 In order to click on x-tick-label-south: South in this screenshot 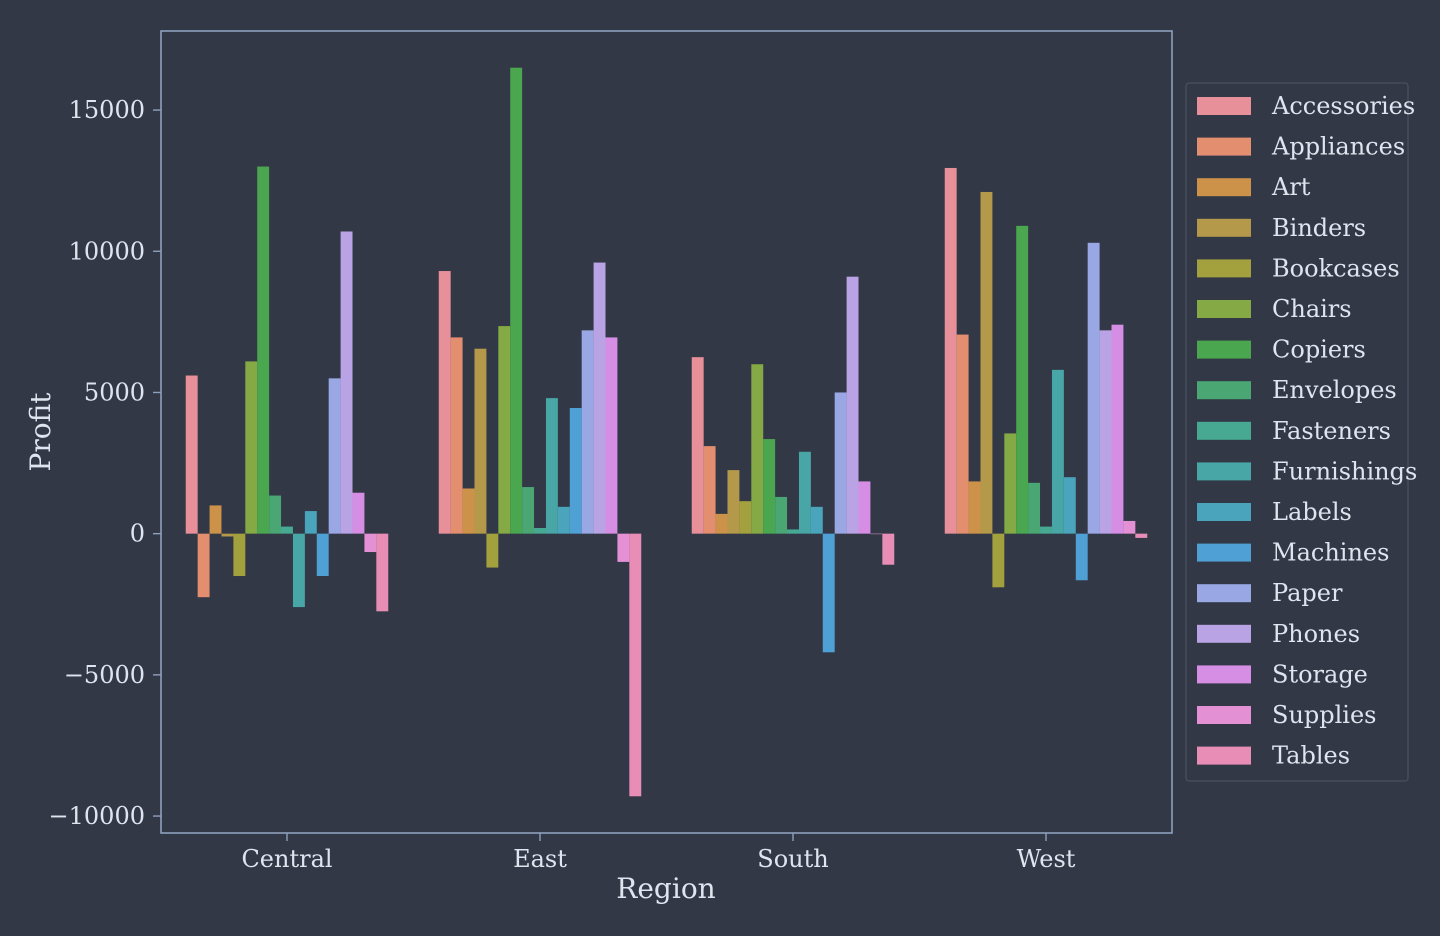, I will do `click(792, 859)`.